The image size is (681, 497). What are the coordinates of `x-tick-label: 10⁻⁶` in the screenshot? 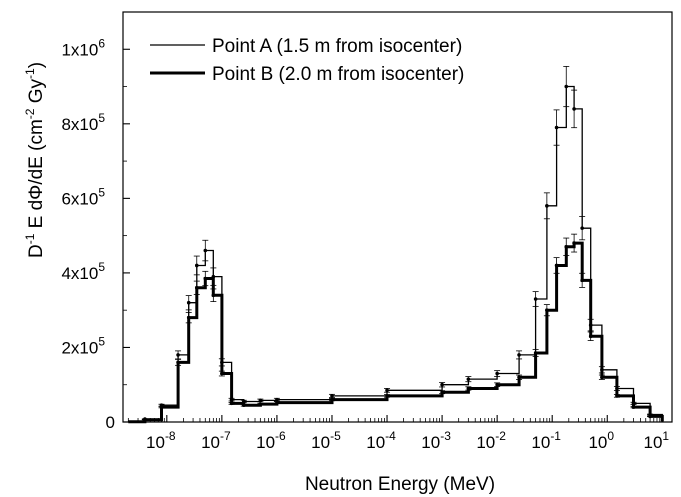 It's located at (271, 440).